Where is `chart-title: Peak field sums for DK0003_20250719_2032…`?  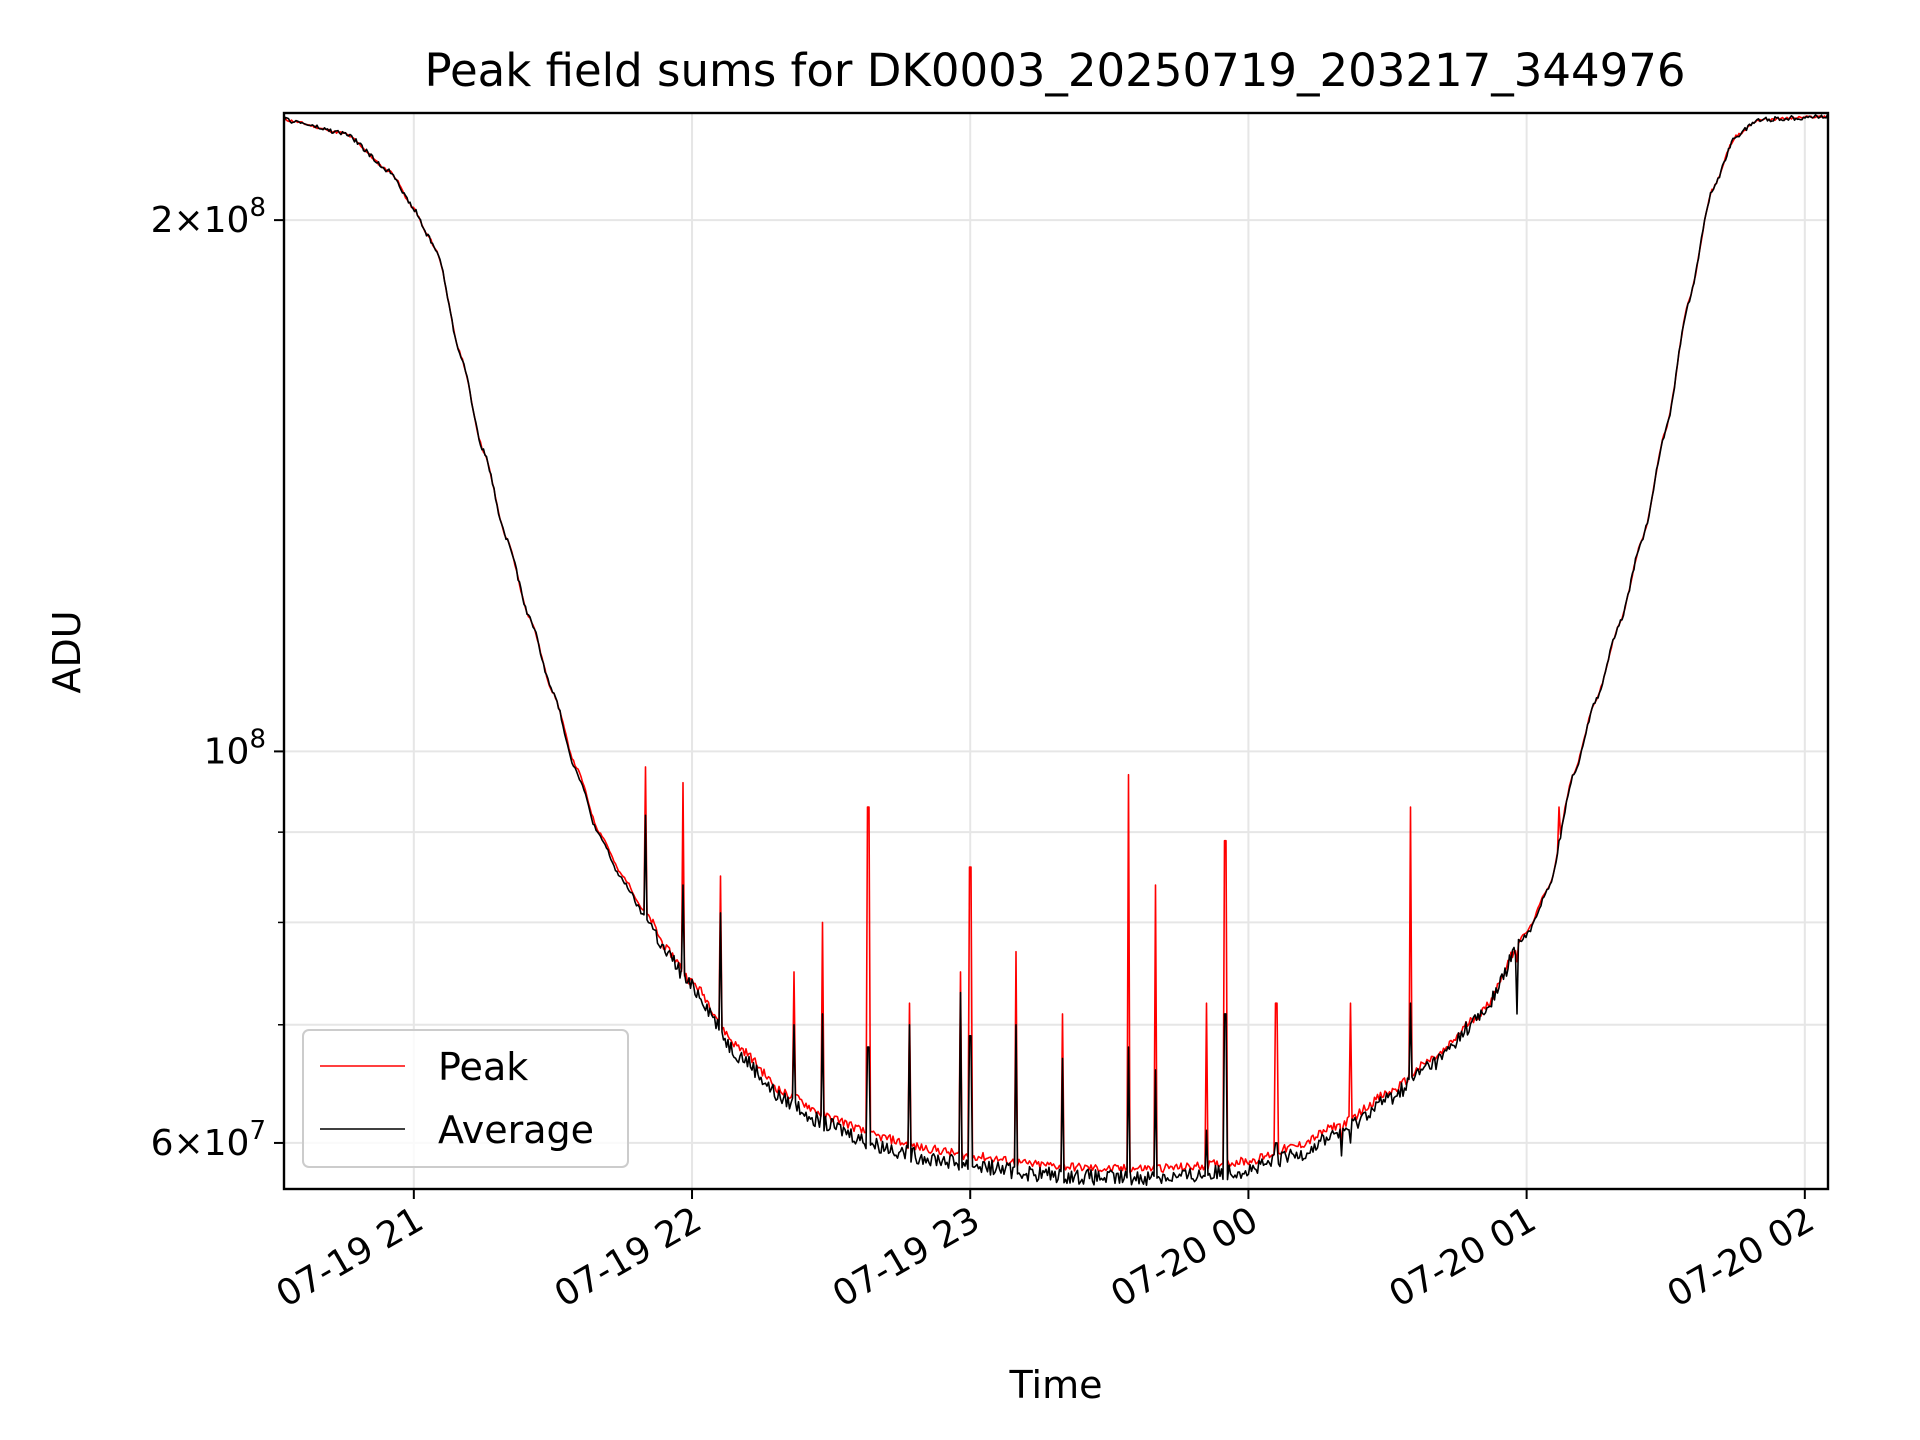
chart-title: Peak field sums for DK0003_20250719_2032… is located at coordinates (1054, 70).